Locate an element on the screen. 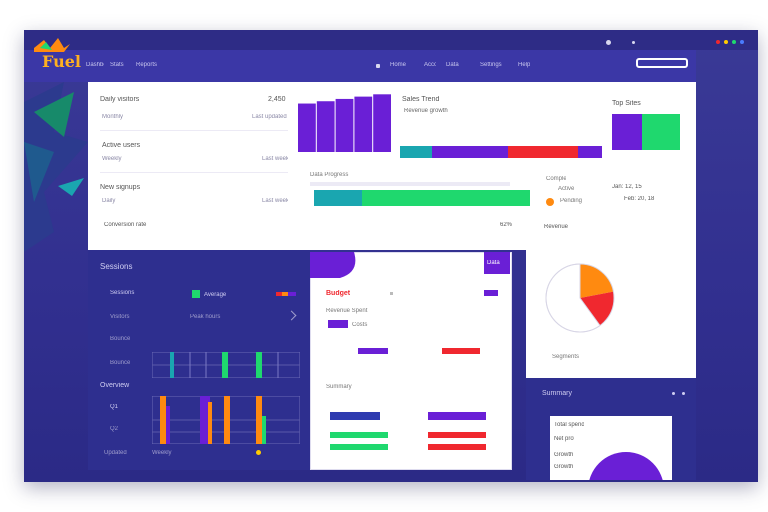 The height and width of the screenshot is (512, 768). budget-title: Budget is located at coordinates (338, 293).